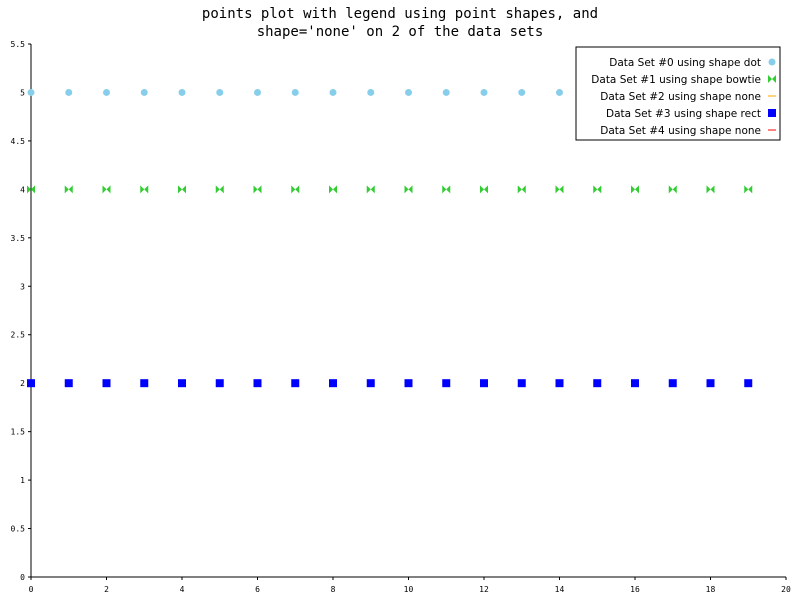 This screenshot has height=600, width=800. What do you see at coordinates (18, 238) in the screenshot?
I see `y-tick-label: 3.5` at bounding box center [18, 238].